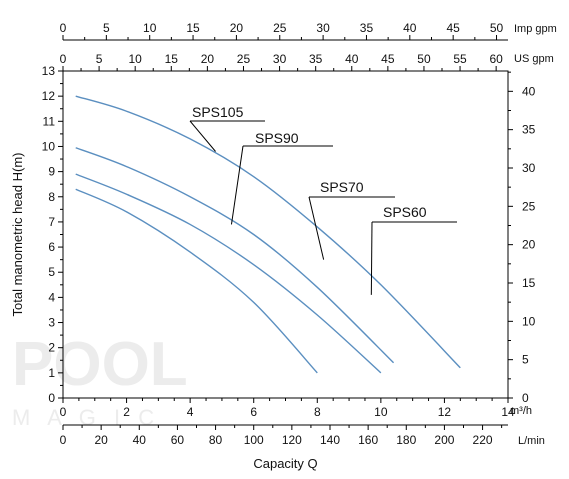 The height and width of the screenshot is (479, 569). I want to click on imp-gpm-tick-label: 0, so click(63, 28).